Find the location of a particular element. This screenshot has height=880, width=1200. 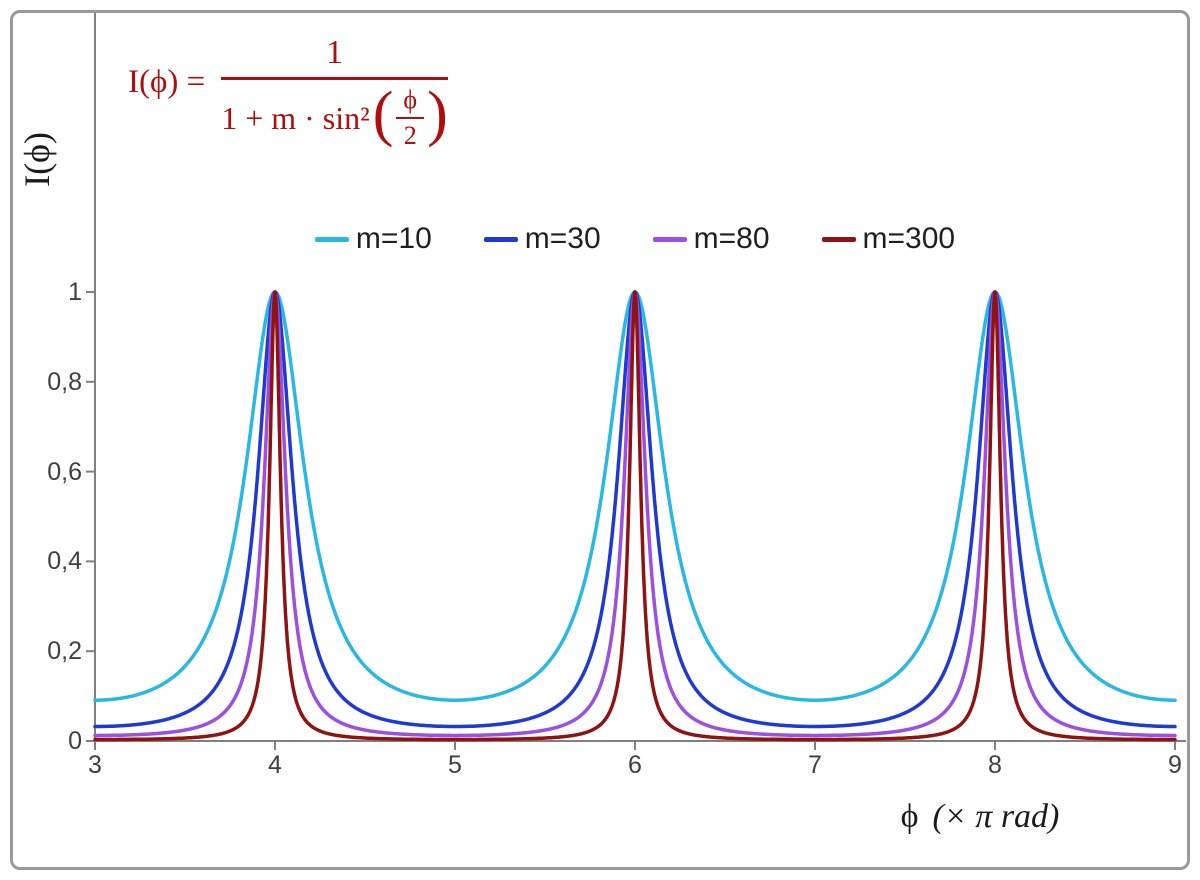

legend-item-m80: m=80 is located at coordinates (711, 239).